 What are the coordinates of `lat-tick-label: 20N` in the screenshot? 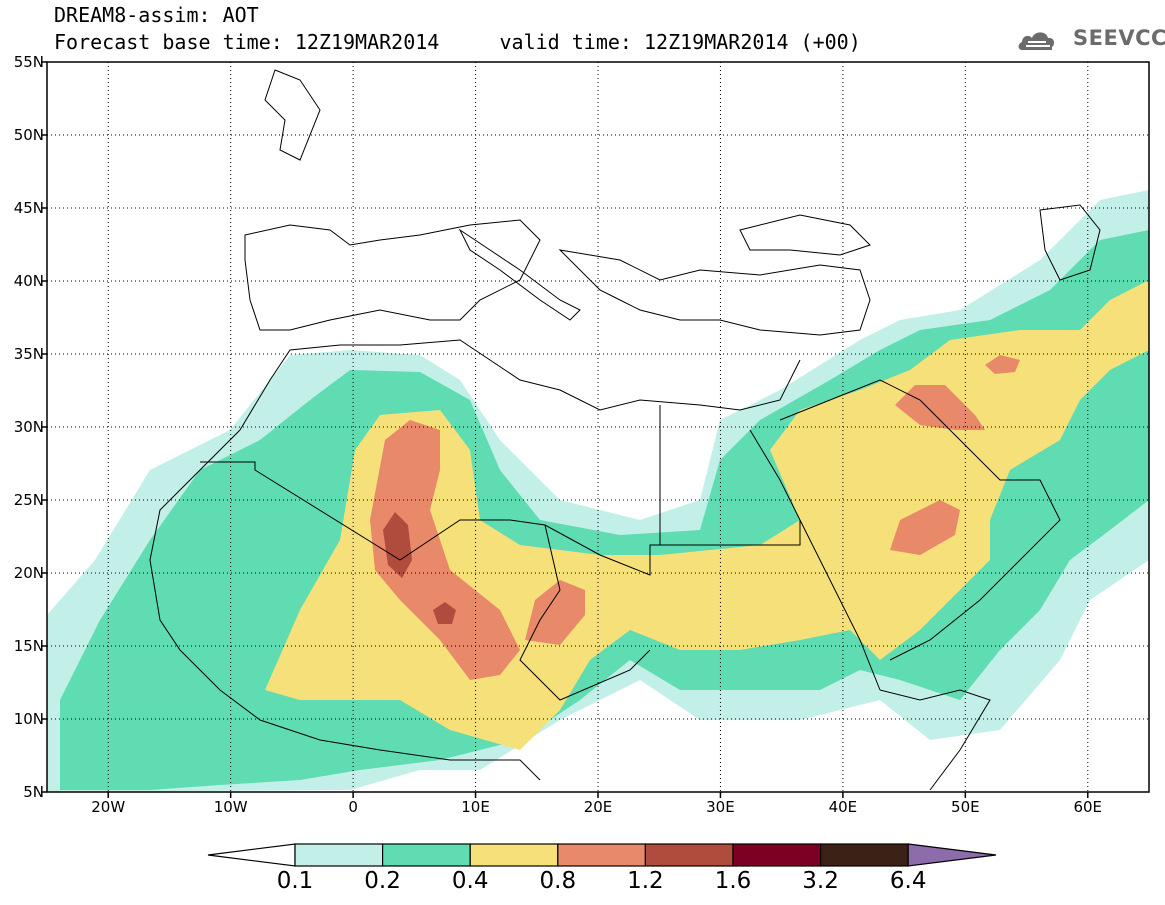 It's located at (28, 573).